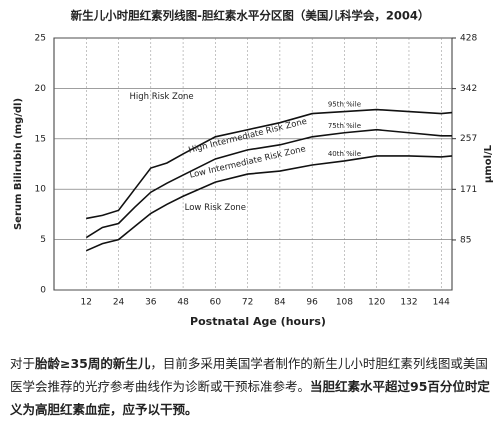 The height and width of the screenshot is (435, 500). I want to click on x-tick-label: 36, so click(151, 303).